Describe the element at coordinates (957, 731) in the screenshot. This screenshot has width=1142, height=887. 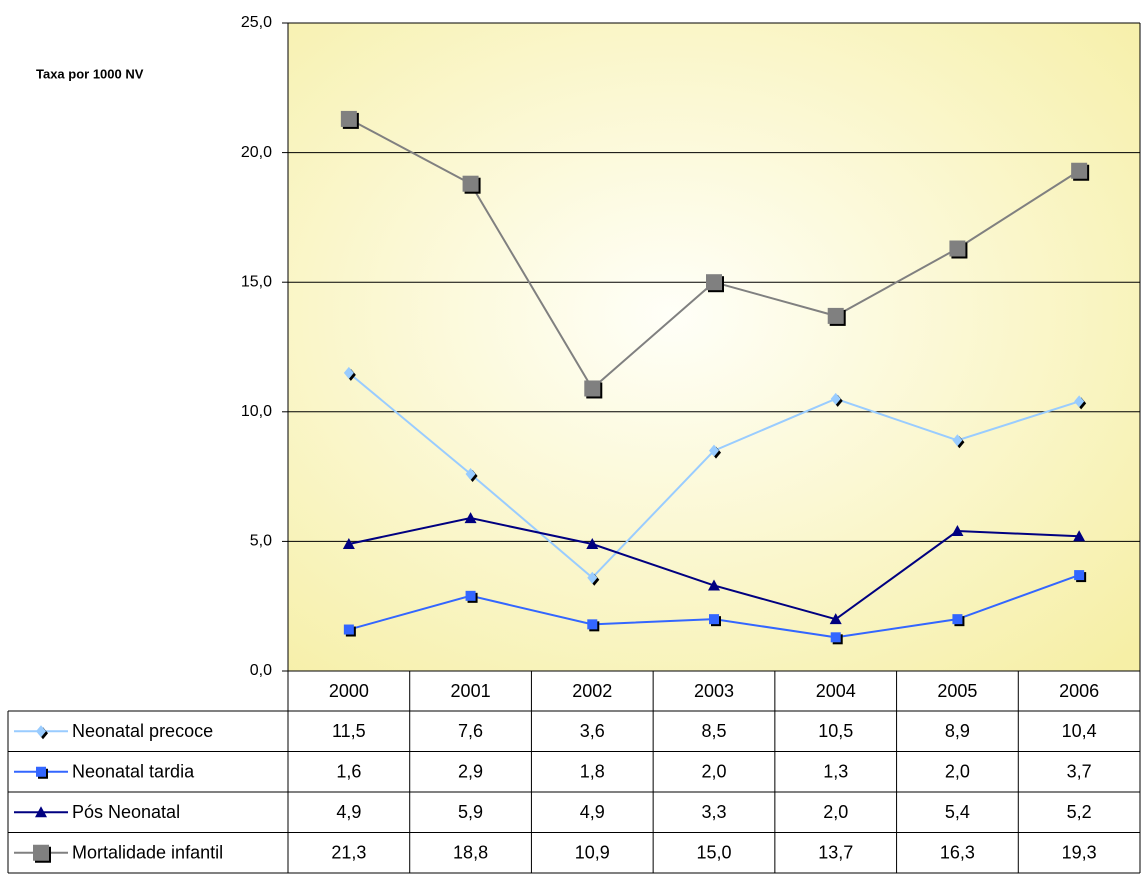
I see `table-value: 8,9` at that location.